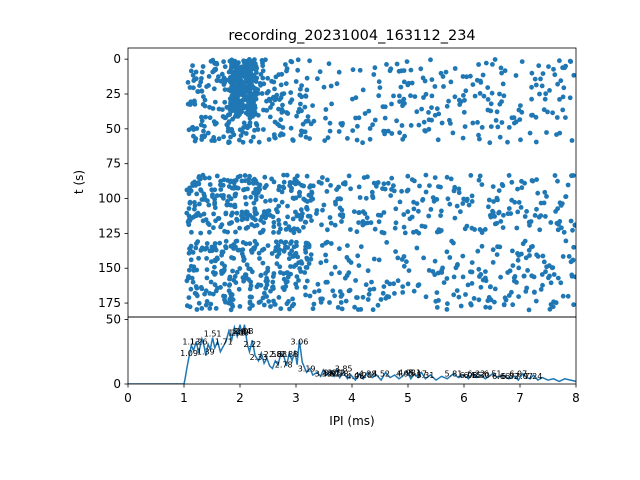 This screenshot has height=480, width=640. I want to click on peak-label: 4.98, so click(407, 372).